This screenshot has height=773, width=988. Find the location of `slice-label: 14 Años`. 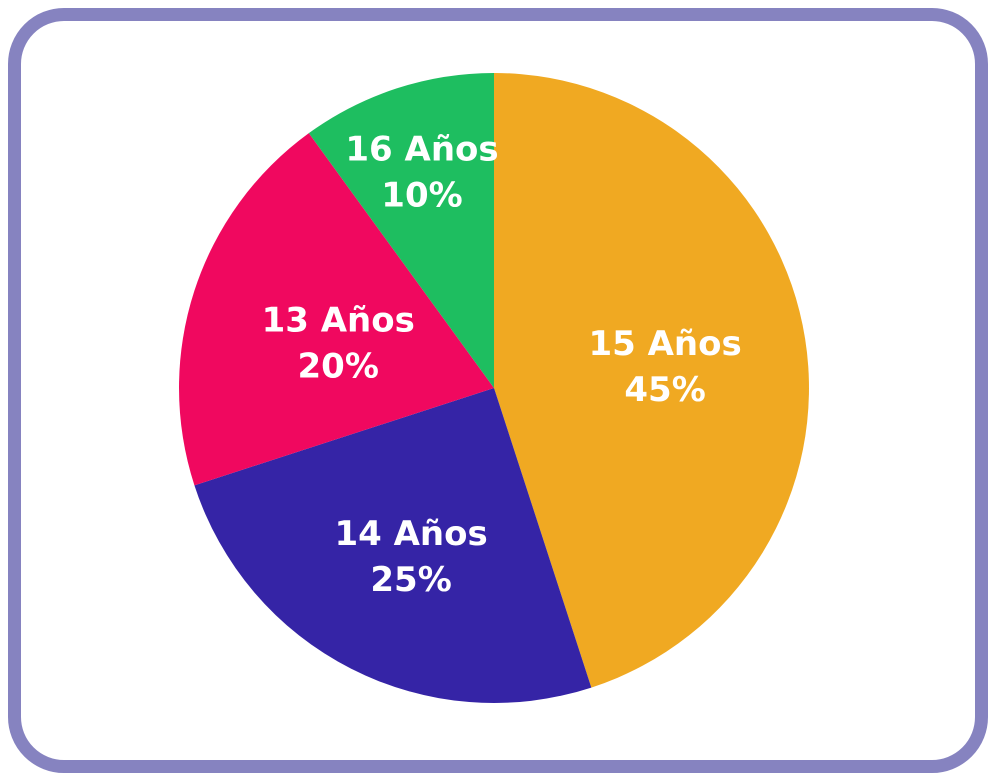

slice-label: 14 Años is located at coordinates (410, 534).